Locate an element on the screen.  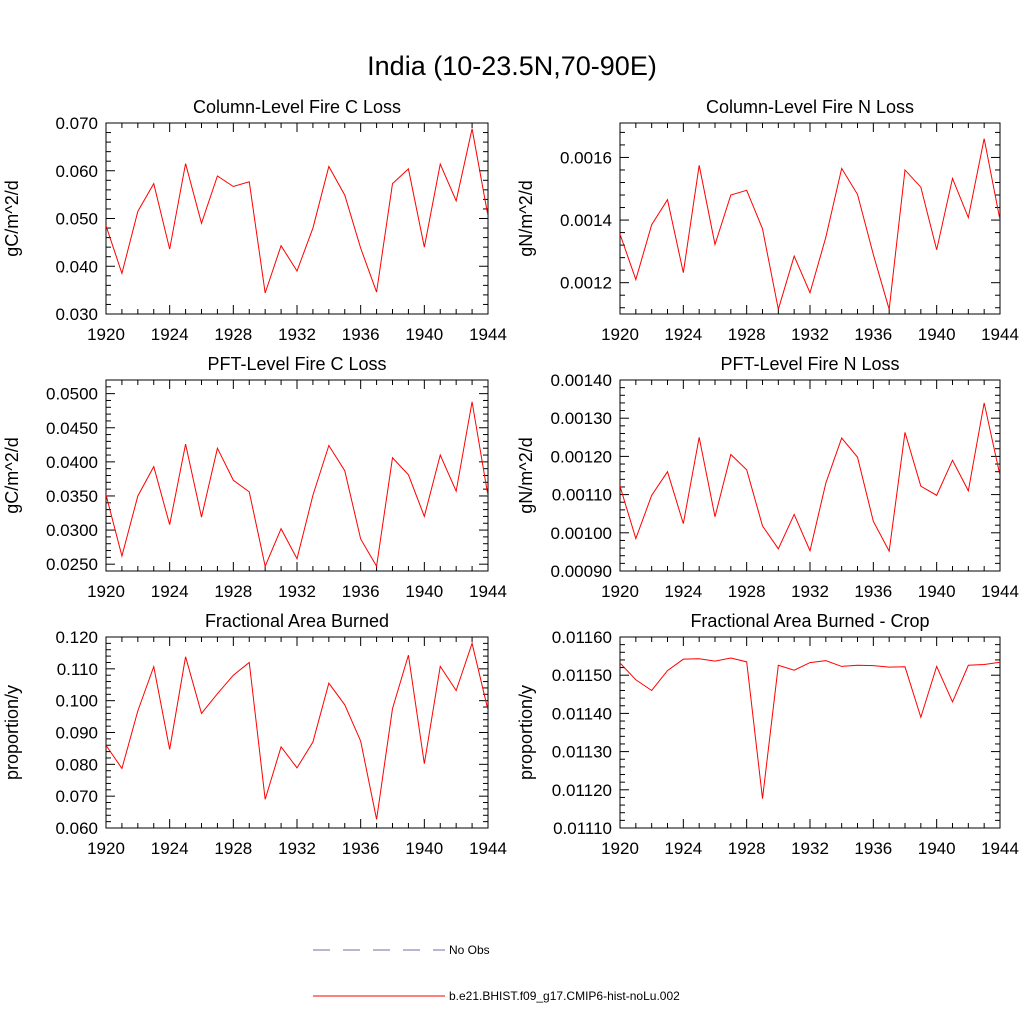
y-tick-label: 0.110 is located at coordinates (77, 669).